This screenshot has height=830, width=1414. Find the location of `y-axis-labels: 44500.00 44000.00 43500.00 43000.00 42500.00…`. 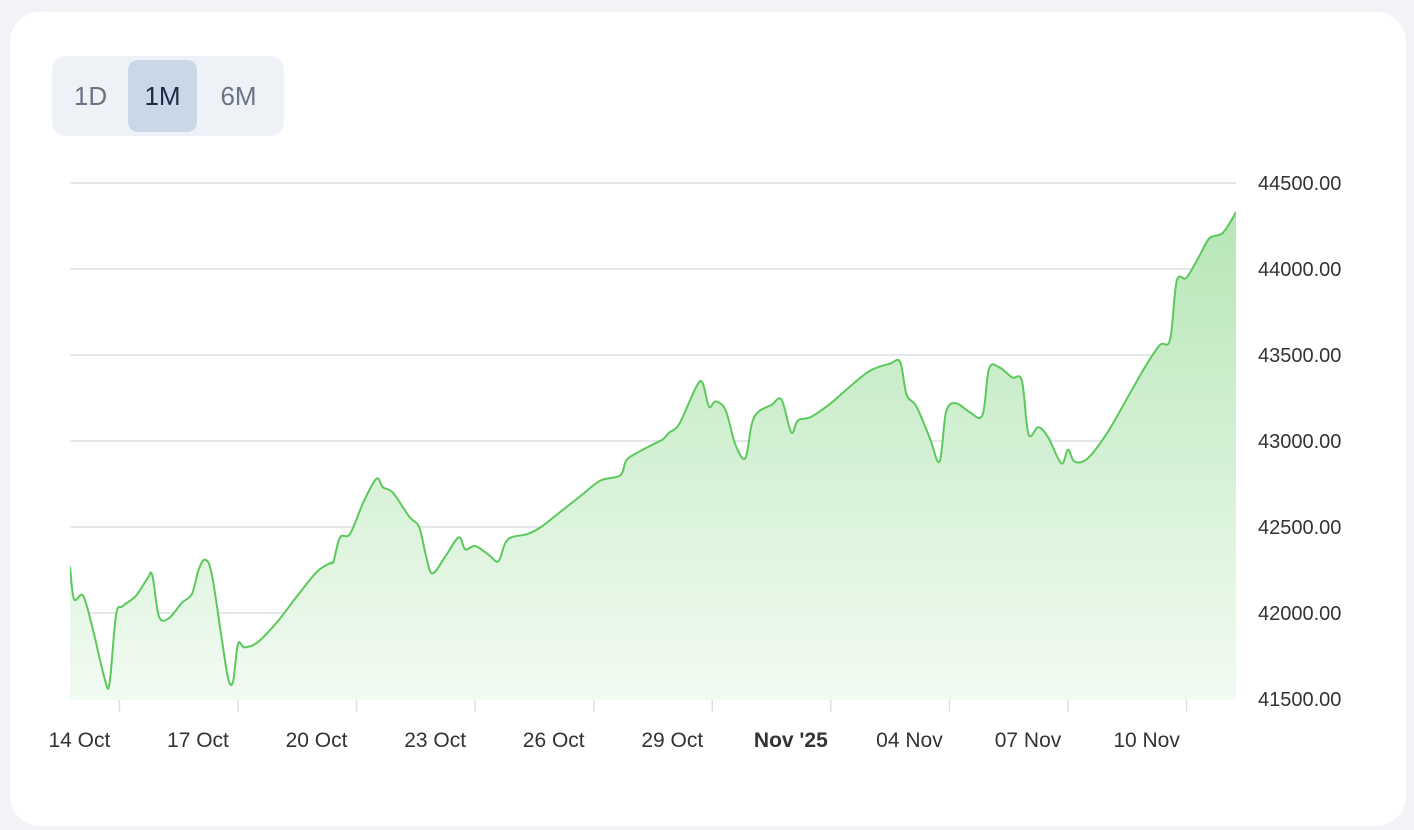

y-axis-labels: 44500.00 44000.00 43500.00 43000.00 42500.00… is located at coordinates (1299, 442).